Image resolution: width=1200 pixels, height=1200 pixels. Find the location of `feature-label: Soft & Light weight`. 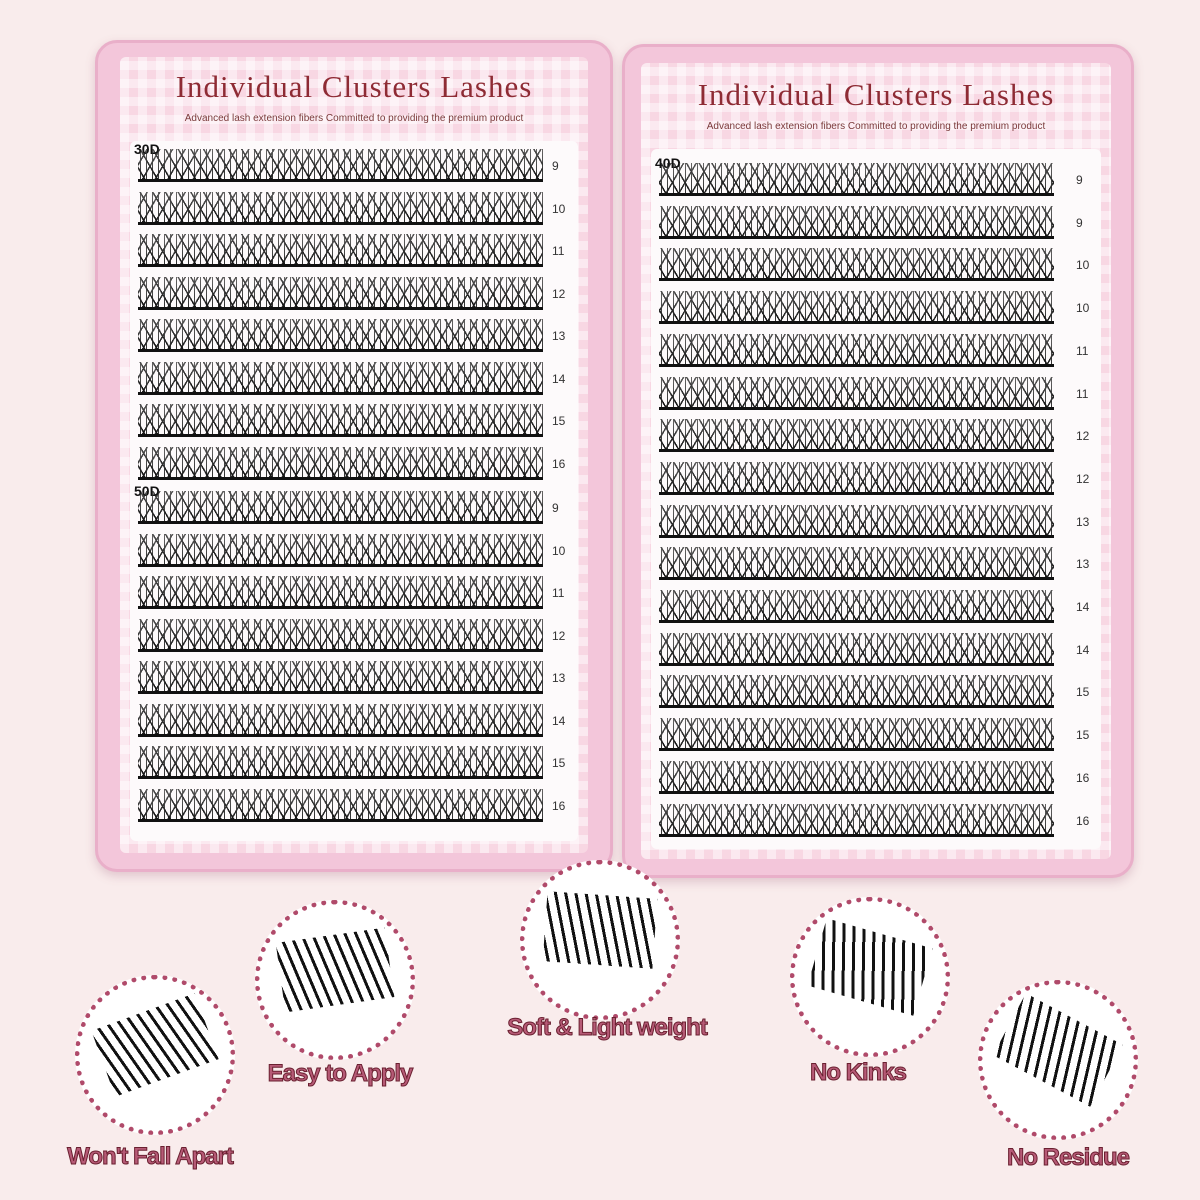

feature-label: Soft & Light weight is located at coordinates (608, 1028).